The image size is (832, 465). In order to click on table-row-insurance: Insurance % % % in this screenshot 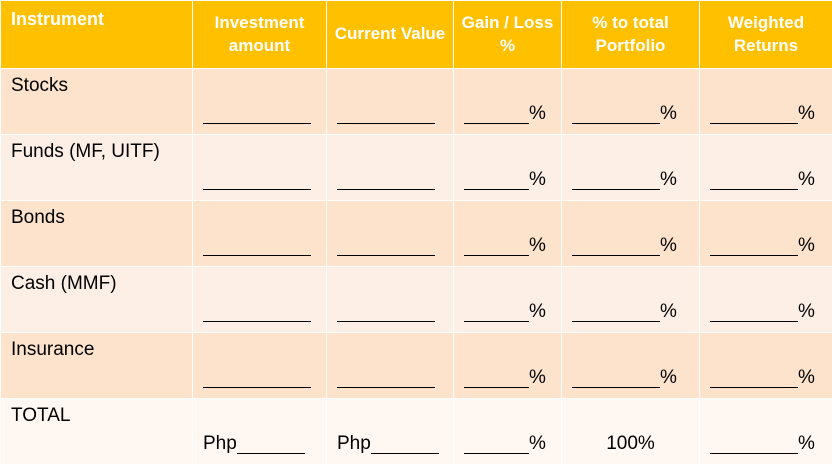, I will do `click(416, 366)`.